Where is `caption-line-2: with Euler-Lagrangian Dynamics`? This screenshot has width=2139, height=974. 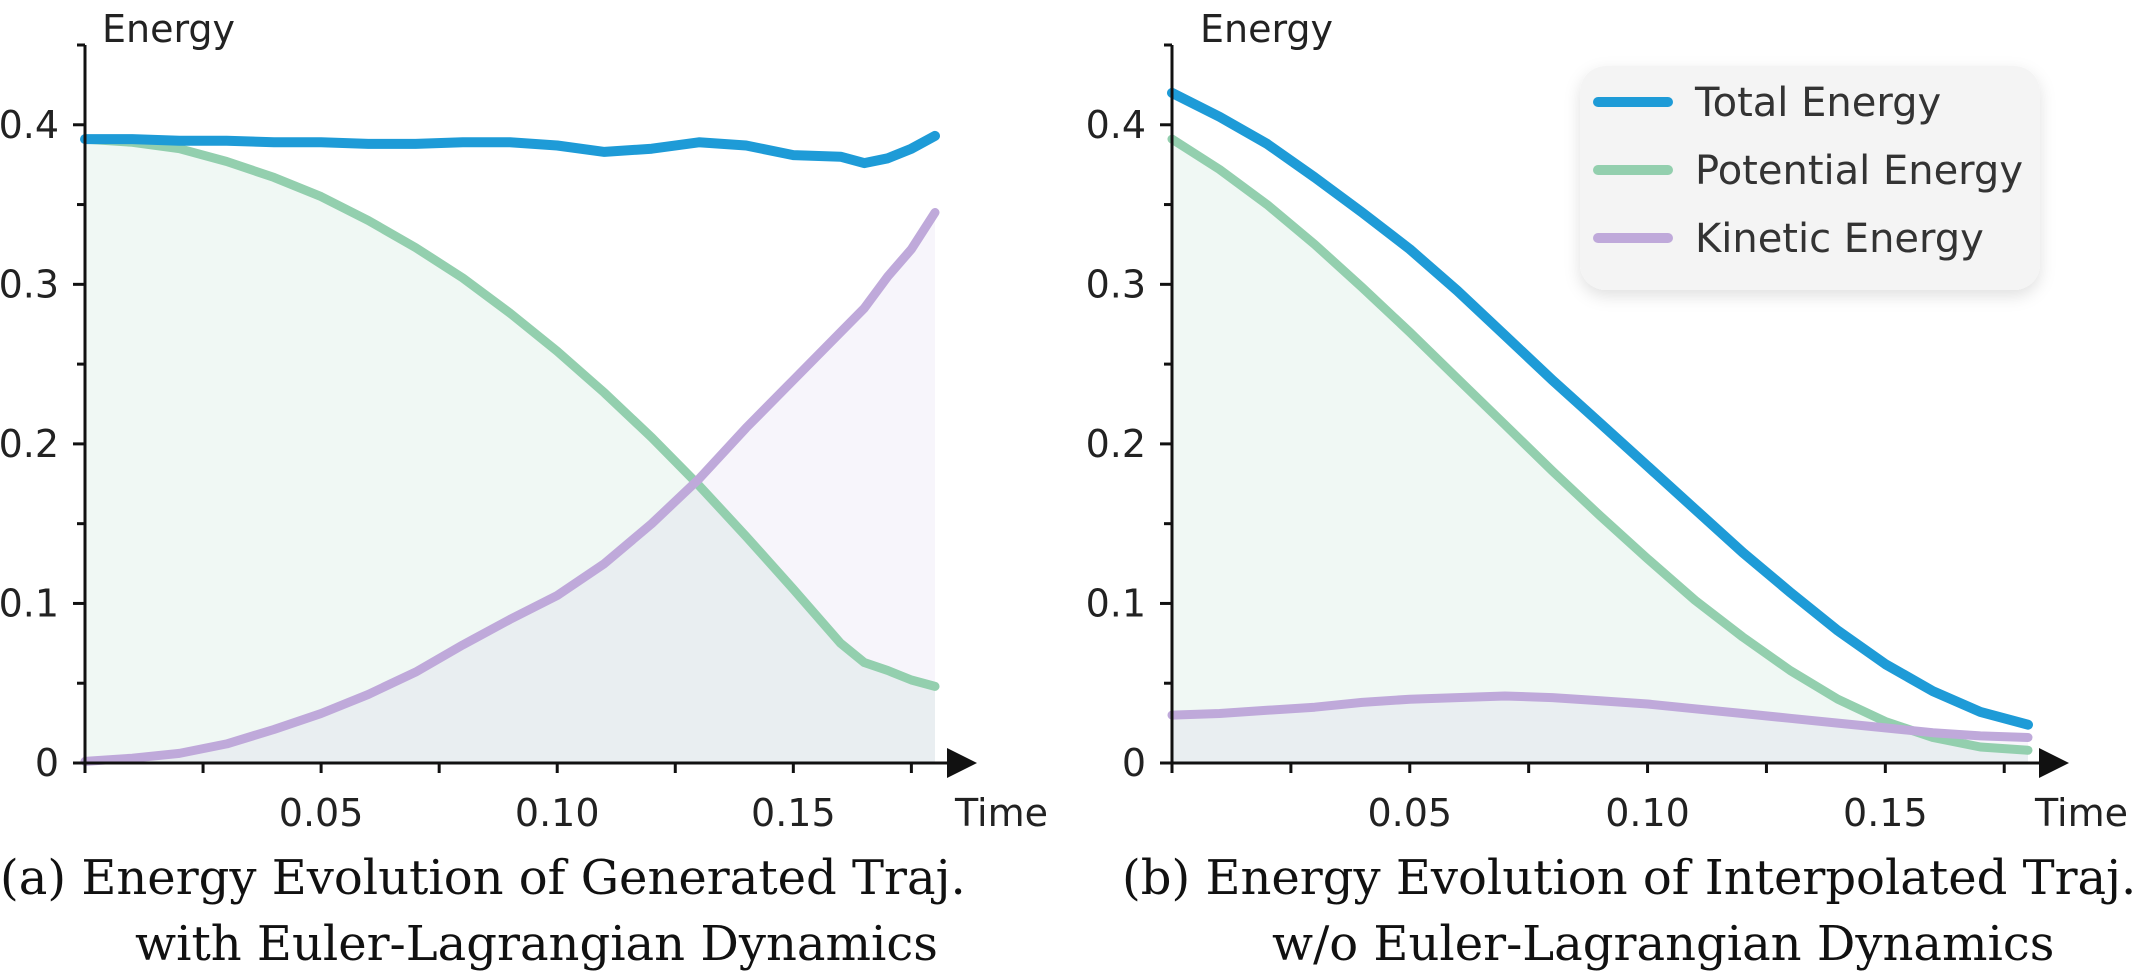 caption-line-2: with Euler-Lagrangian Dynamics is located at coordinates (536, 944).